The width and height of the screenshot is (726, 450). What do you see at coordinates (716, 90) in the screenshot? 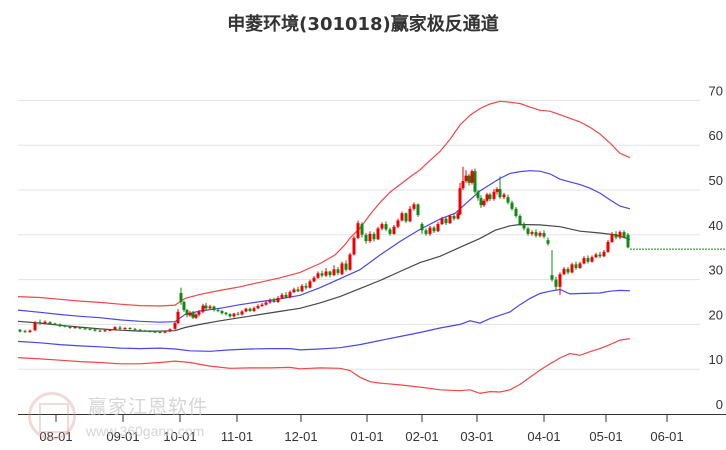
I see `y-tick-label: 70` at bounding box center [716, 90].